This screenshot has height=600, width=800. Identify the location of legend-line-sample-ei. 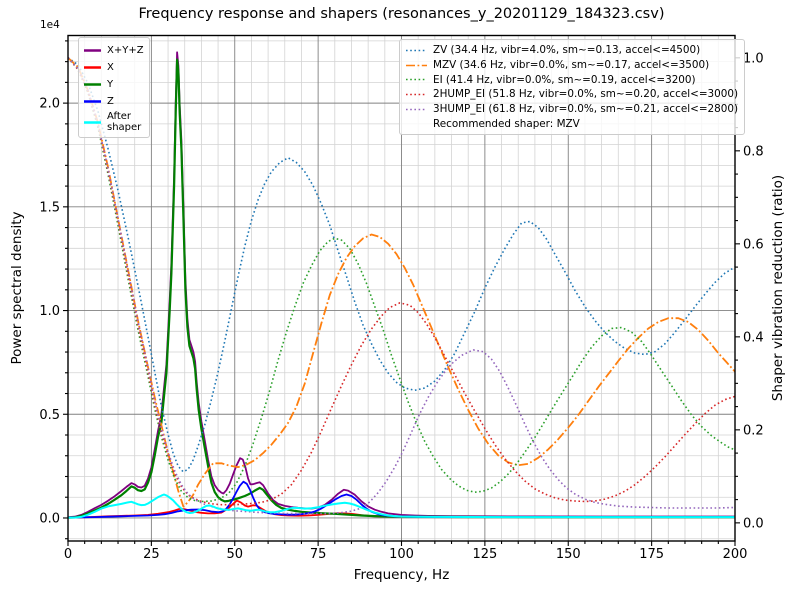
(416, 79).